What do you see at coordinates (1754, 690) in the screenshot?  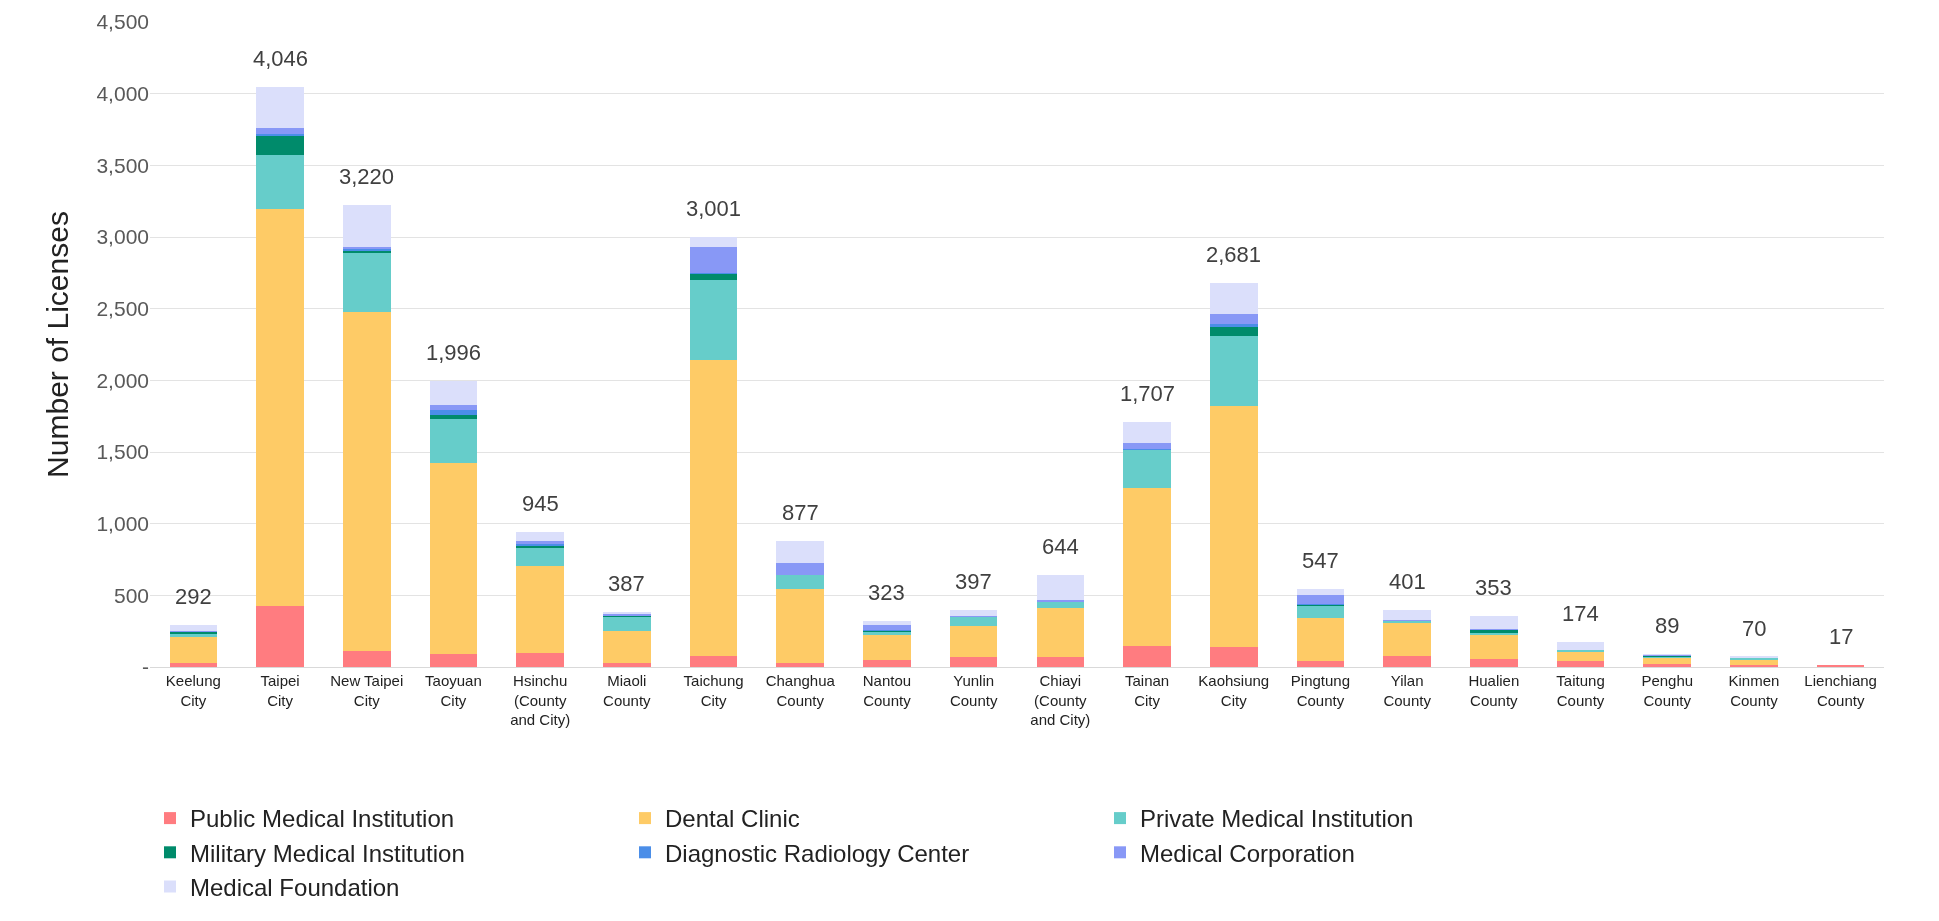 I see `x-tick-label: Kinmen County` at bounding box center [1754, 690].